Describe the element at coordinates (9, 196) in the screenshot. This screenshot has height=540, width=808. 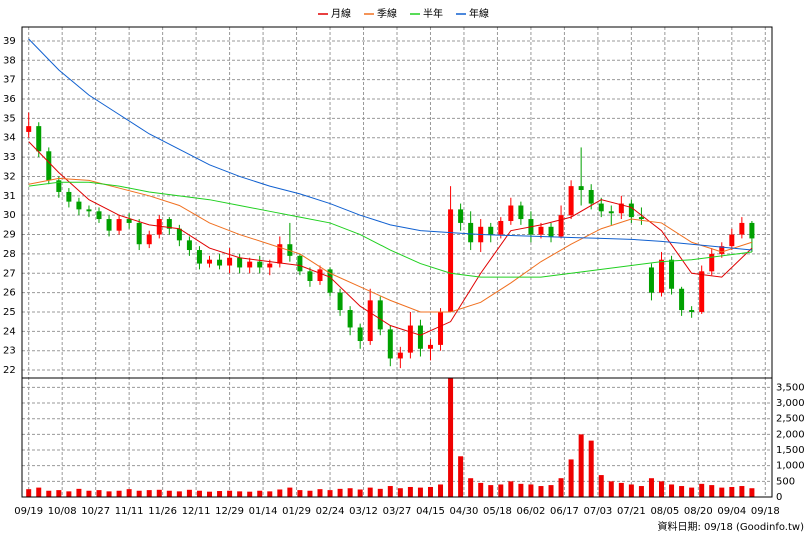
I see `y-tick-label: 31` at that location.